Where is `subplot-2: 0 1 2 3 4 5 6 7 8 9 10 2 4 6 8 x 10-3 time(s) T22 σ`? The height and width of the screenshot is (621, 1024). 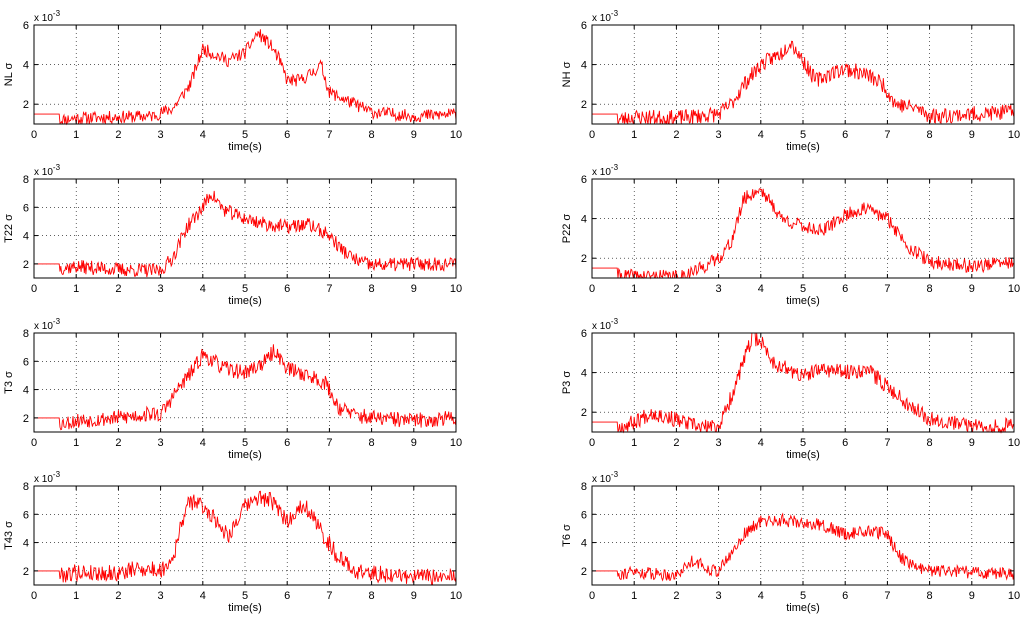
subplot-2: 0 1 2 3 4 5 6 7 8 9 10 2 4 6 8 x 10-3 time(s) T22 σ is located at coordinates (232, 235).